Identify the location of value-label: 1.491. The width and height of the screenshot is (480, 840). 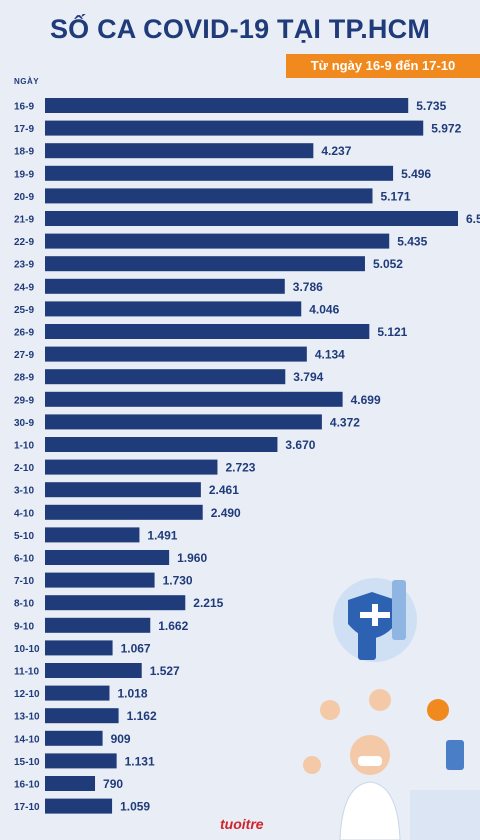
(162, 535).